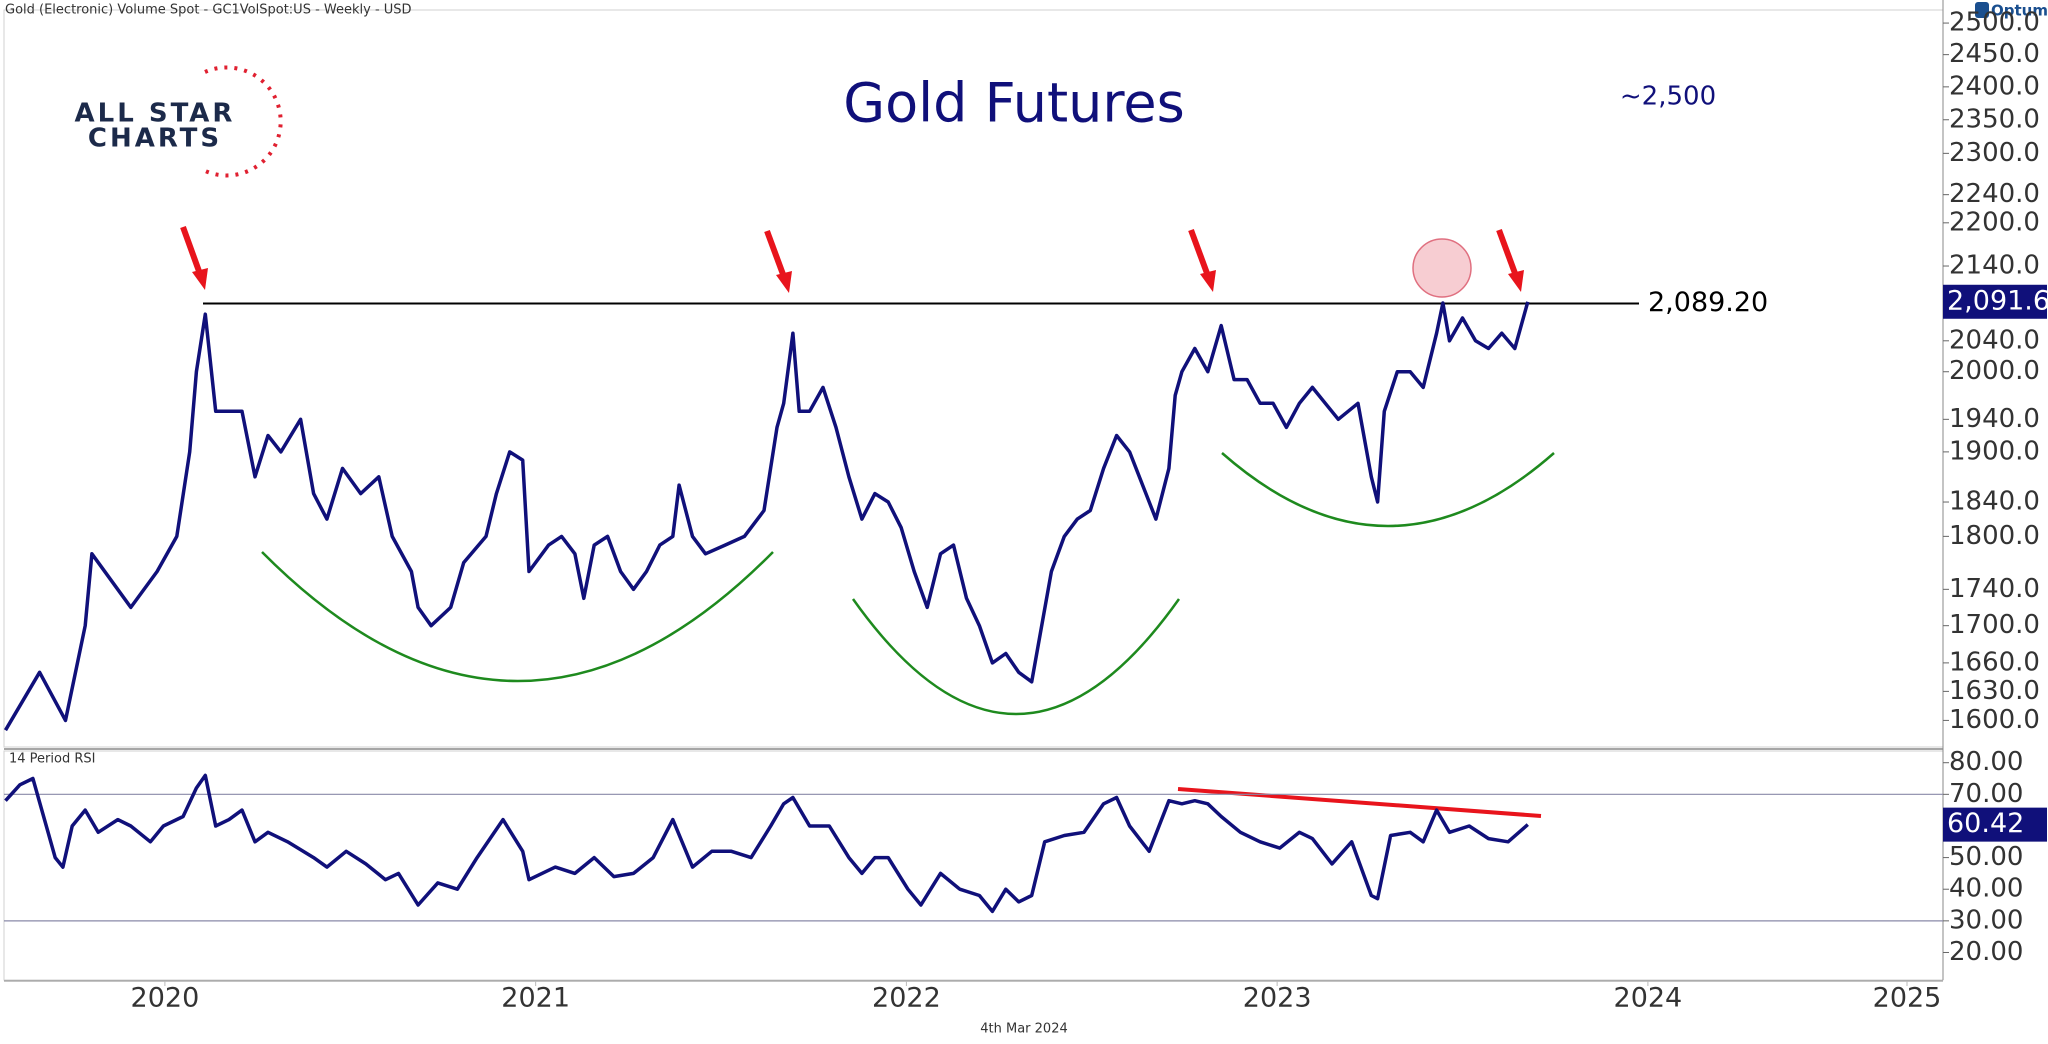  What do you see at coordinates (1986, 762) in the screenshot?
I see `y-tick-label: 80.00` at bounding box center [1986, 762].